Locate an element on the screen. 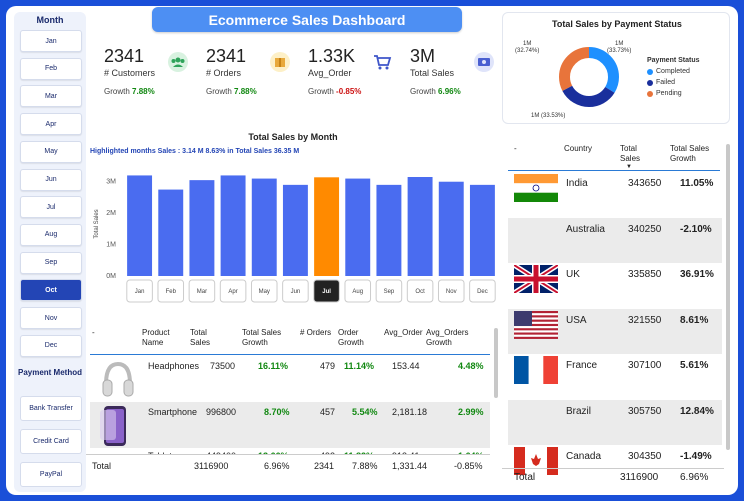 The width and height of the screenshot is (744, 501). x-tick-label: Oct is located at coordinates (420, 292).